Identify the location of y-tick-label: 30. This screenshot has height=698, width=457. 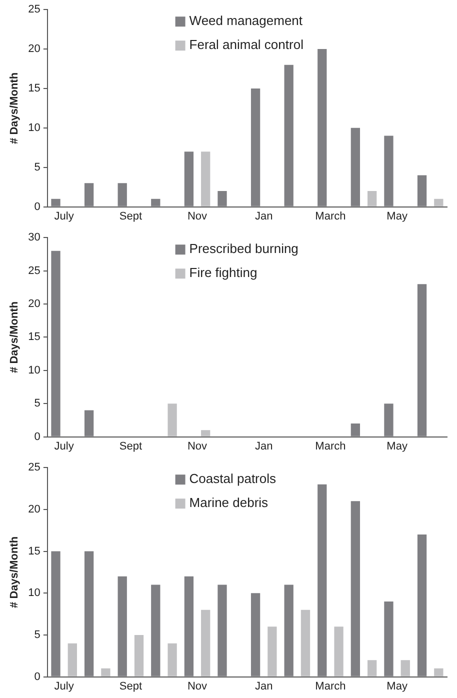
(34, 238).